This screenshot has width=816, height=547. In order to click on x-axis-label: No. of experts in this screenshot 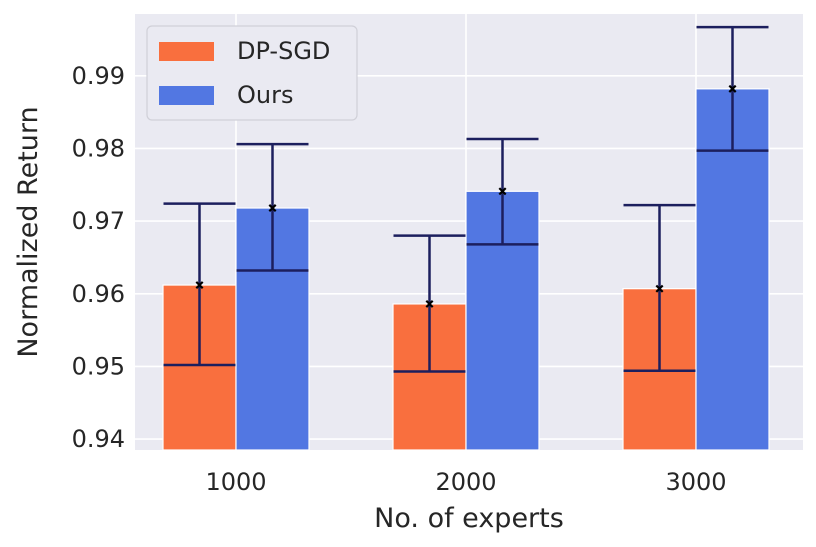, I will do `click(469, 518)`.